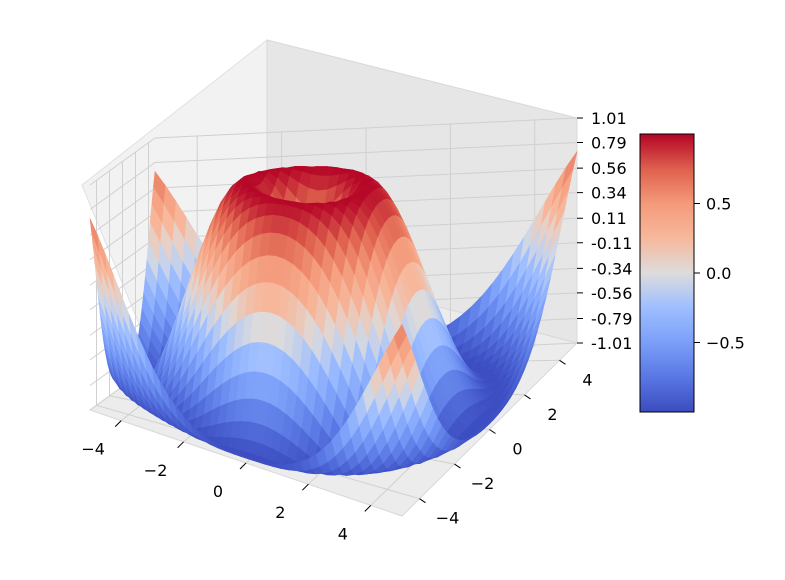 This screenshot has width=785, height=580. What do you see at coordinates (611, 343) in the screenshot?
I see `z-tick-label: -1.01` at bounding box center [611, 343].